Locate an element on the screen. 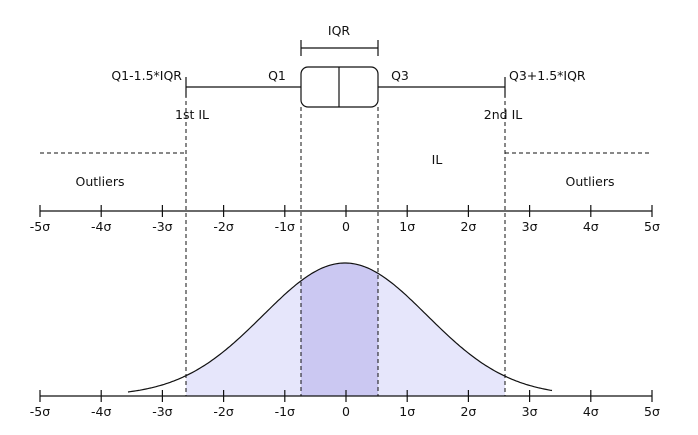  first-il-label: 1st IL is located at coordinates (192, 114).